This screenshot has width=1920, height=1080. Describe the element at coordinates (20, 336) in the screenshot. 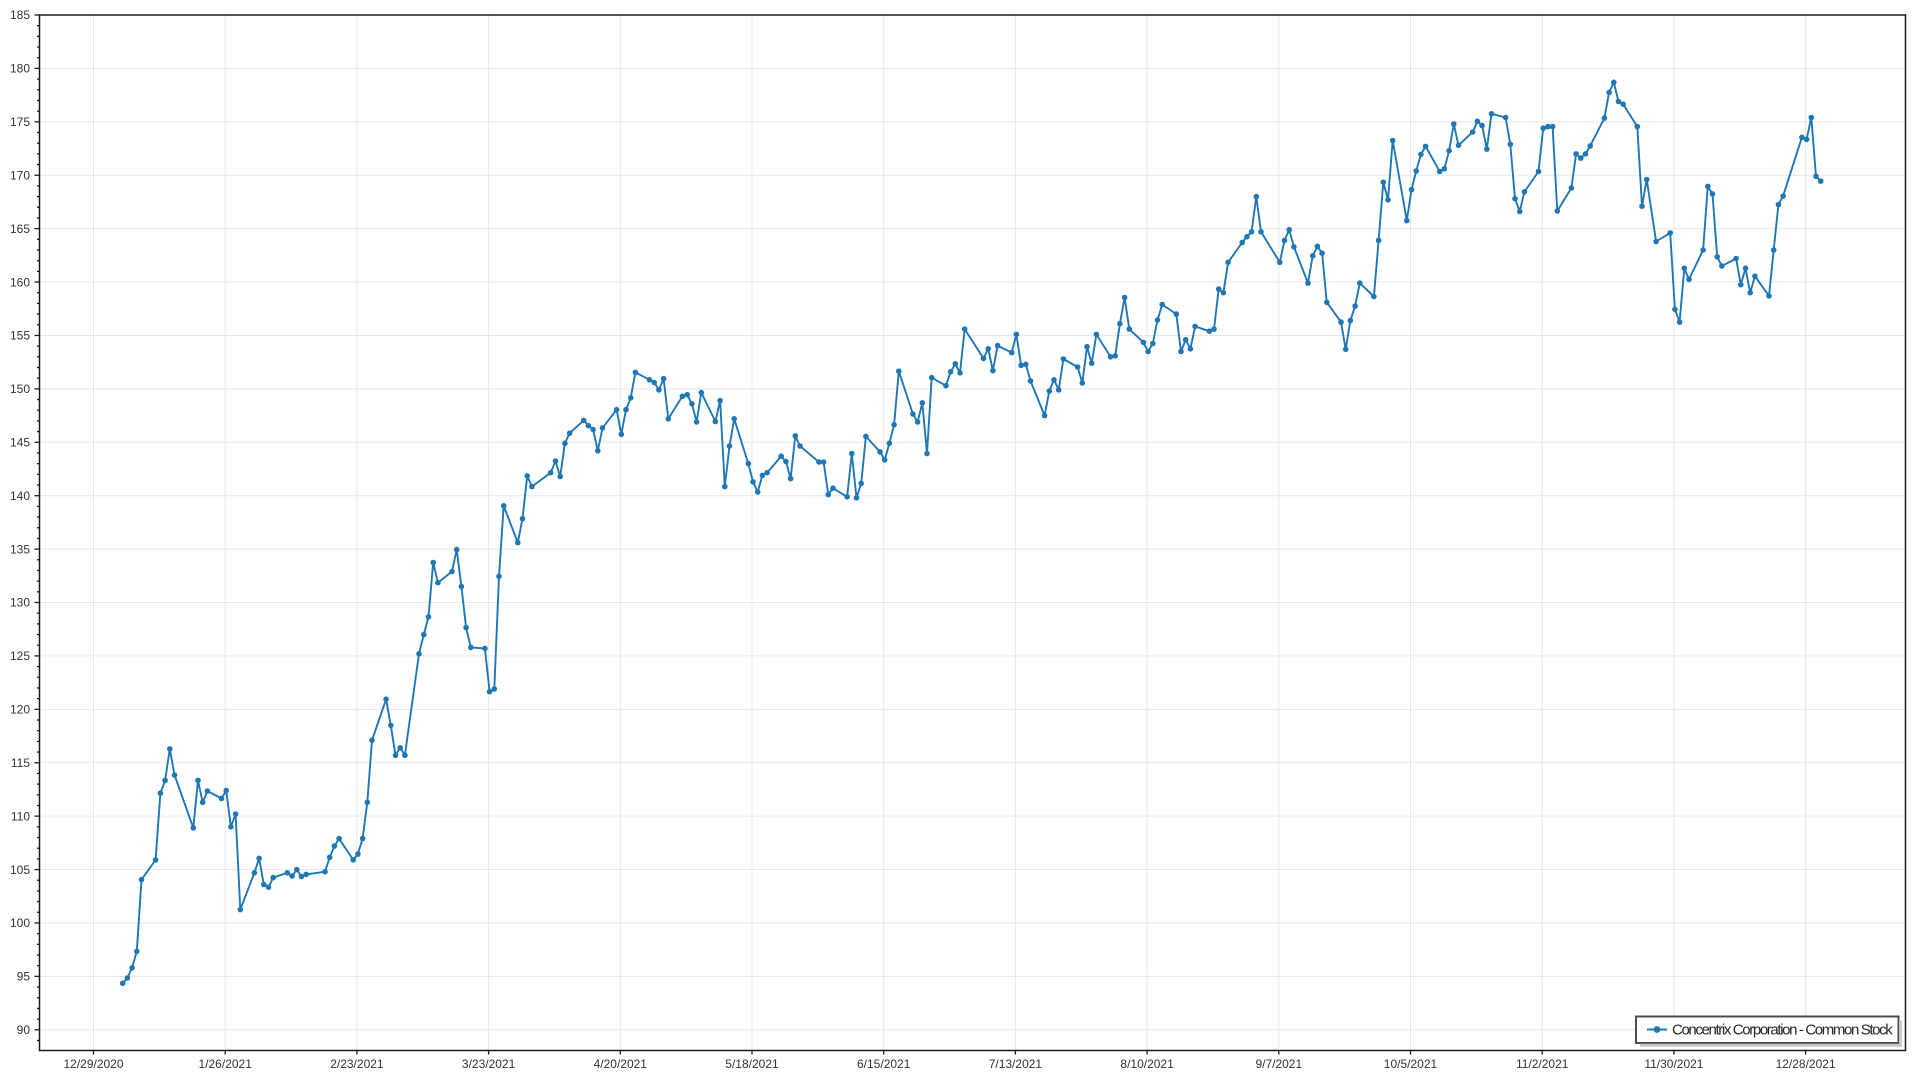

I see `svg-text: 155` at that location.